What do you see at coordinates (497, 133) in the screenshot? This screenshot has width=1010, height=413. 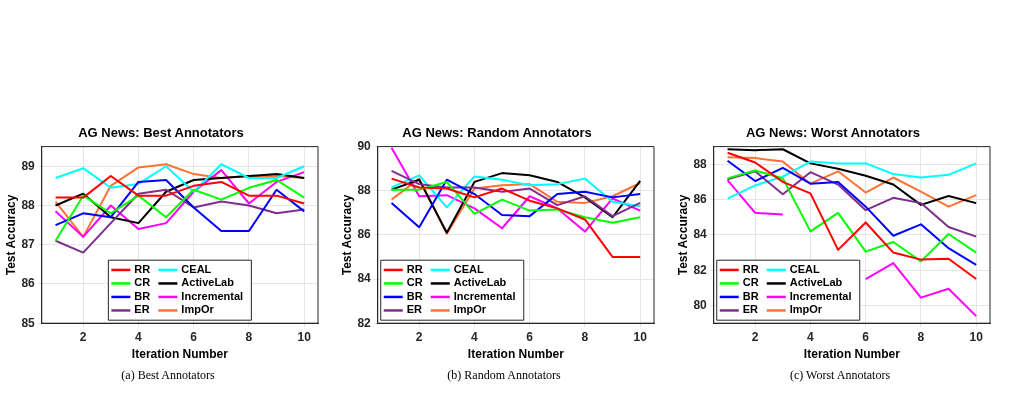 I see `chart-title: AG News: Random Annotators` at bounding box center [497, 133].